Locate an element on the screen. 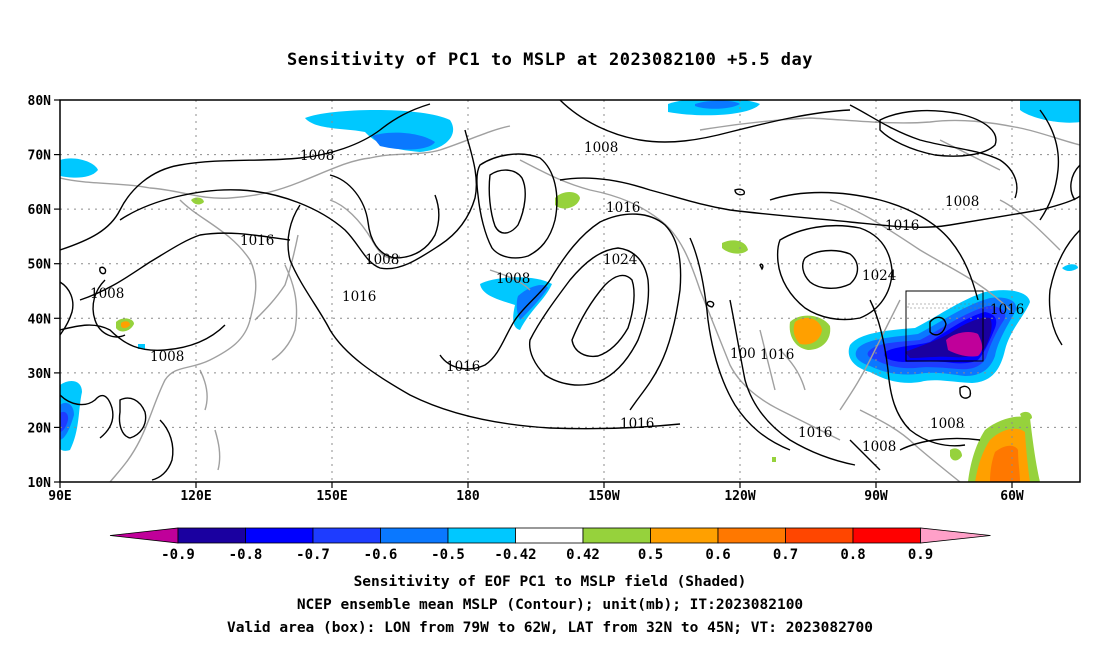 The width and height of the screenshot is (1100, 650). lat-tick-label: 20N is located at coordinates (40, 428).